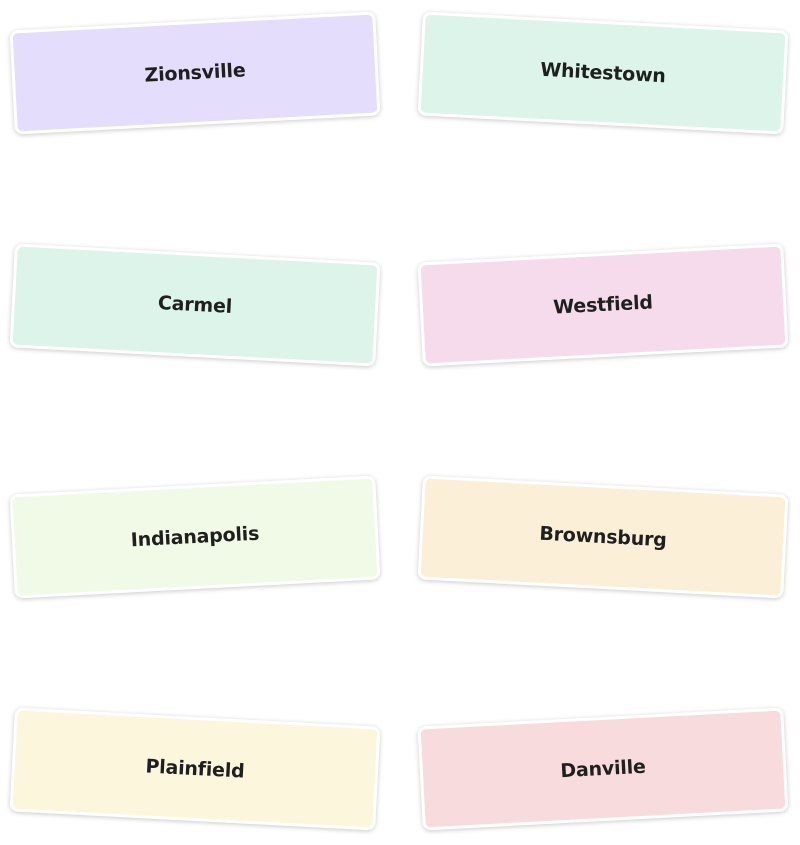  I want to click on card-label: Zionsville, so click(195, 73).